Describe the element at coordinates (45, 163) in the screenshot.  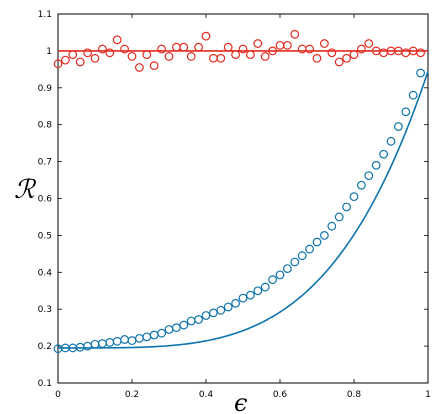
I see `y-tick-label: 0.7` at that location.